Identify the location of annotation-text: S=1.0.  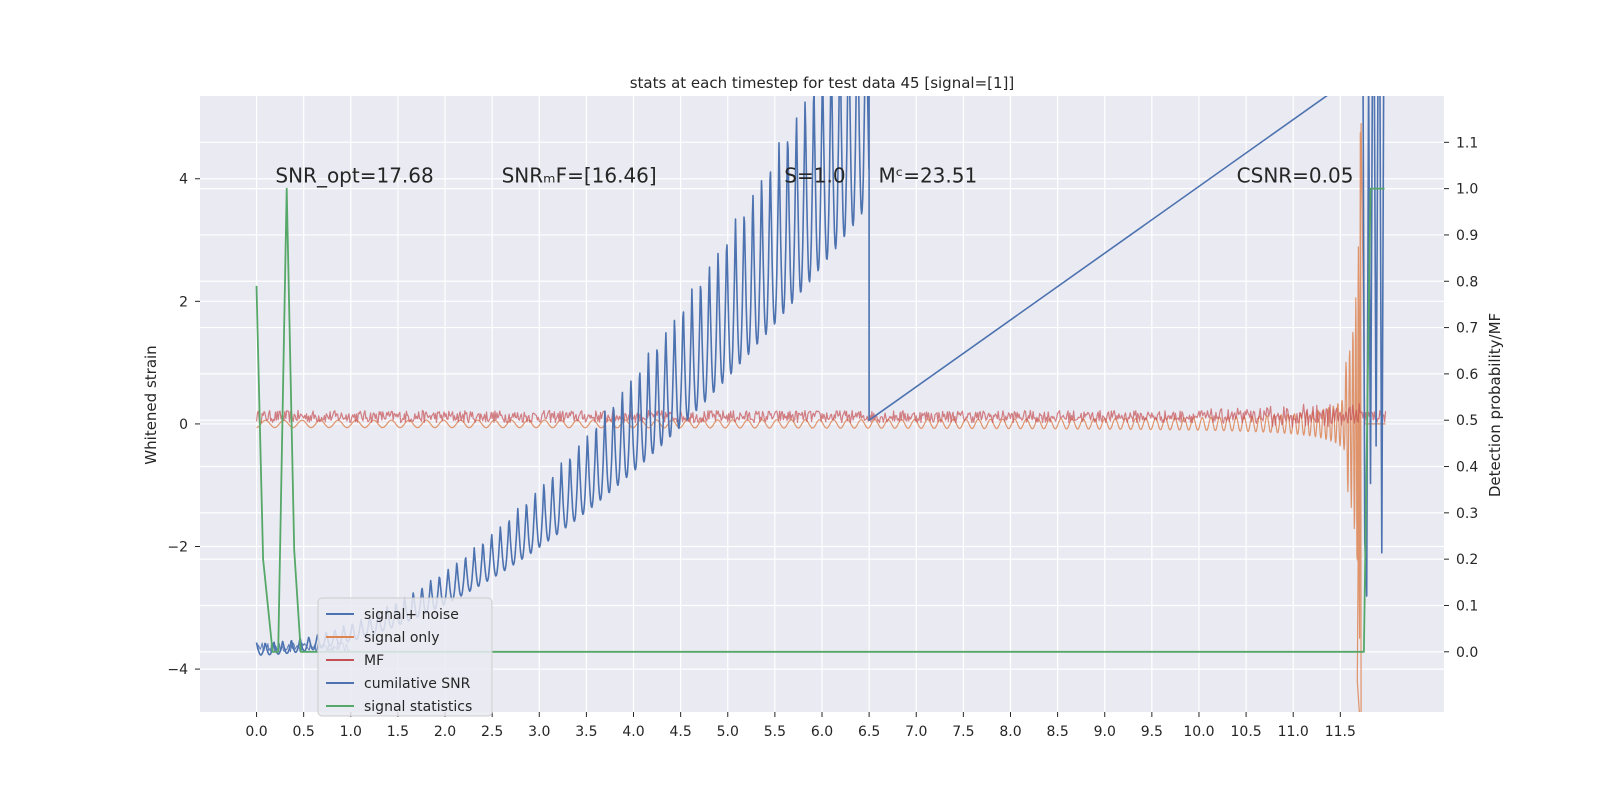
(814, 176).